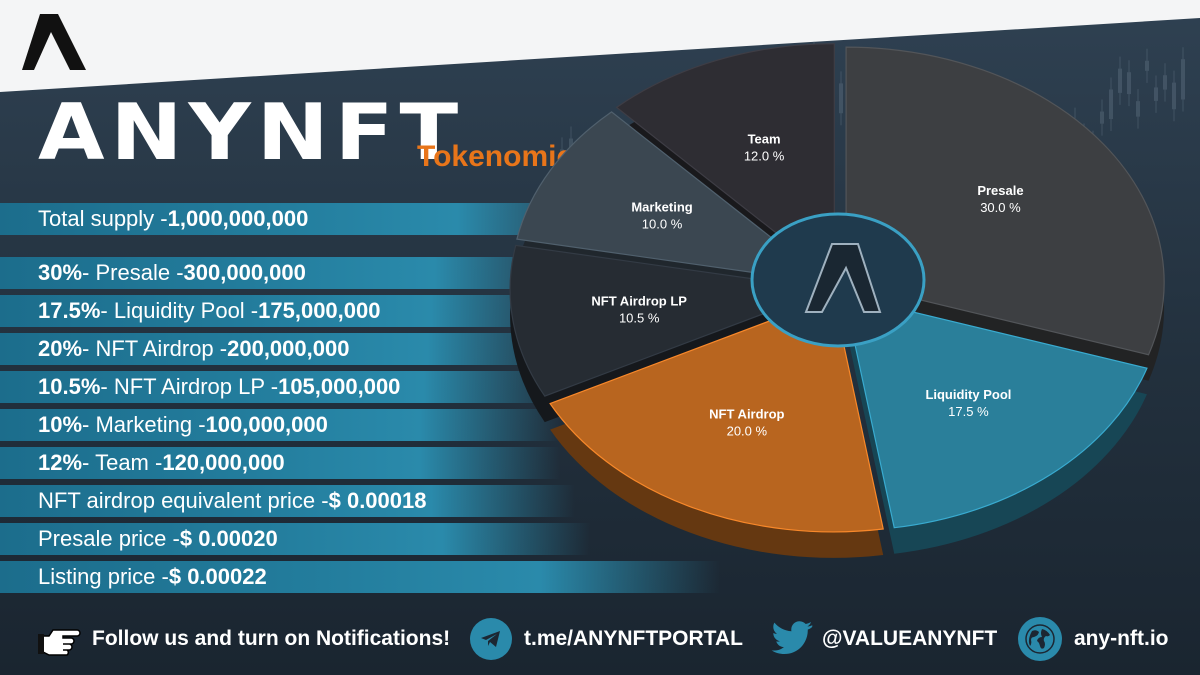  I want to click on pie-slice-marketing, so click(674, 198).